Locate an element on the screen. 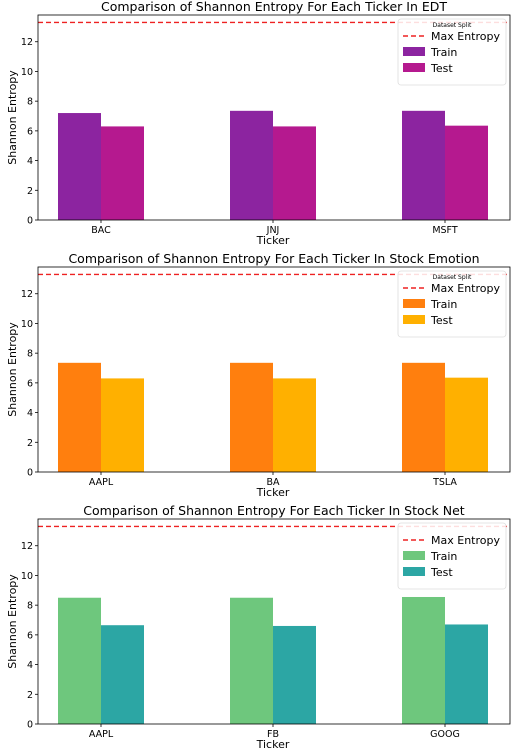 The image size is (515, 753). bar-train-goog is located at coordinates (423, 660).